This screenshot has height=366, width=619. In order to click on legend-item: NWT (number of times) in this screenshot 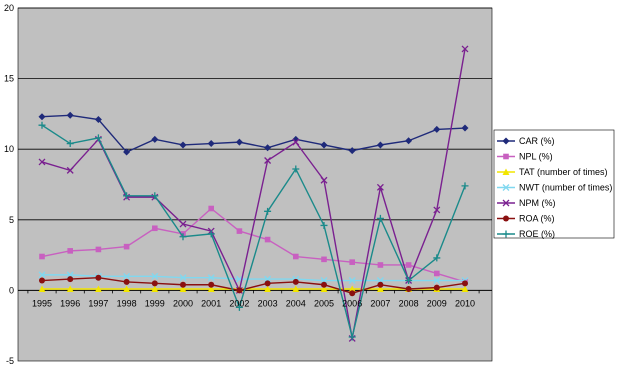, I will do `click(554, 188)`.